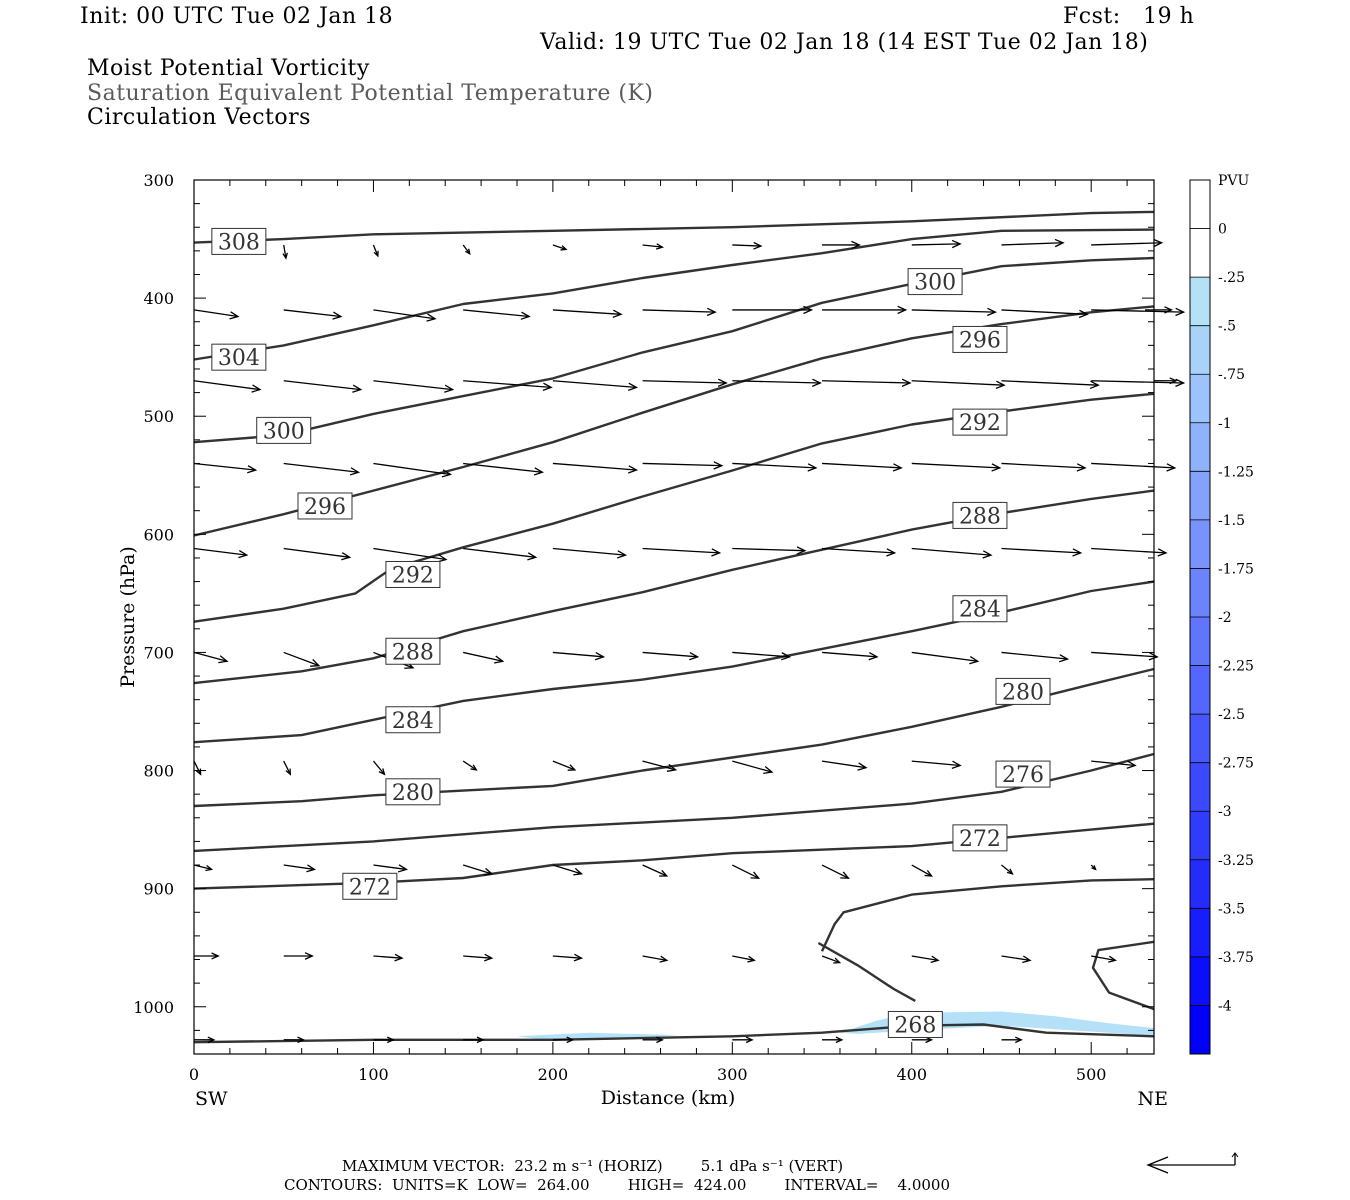  I want to click on y-tick-label: 700, so click(158, 652).